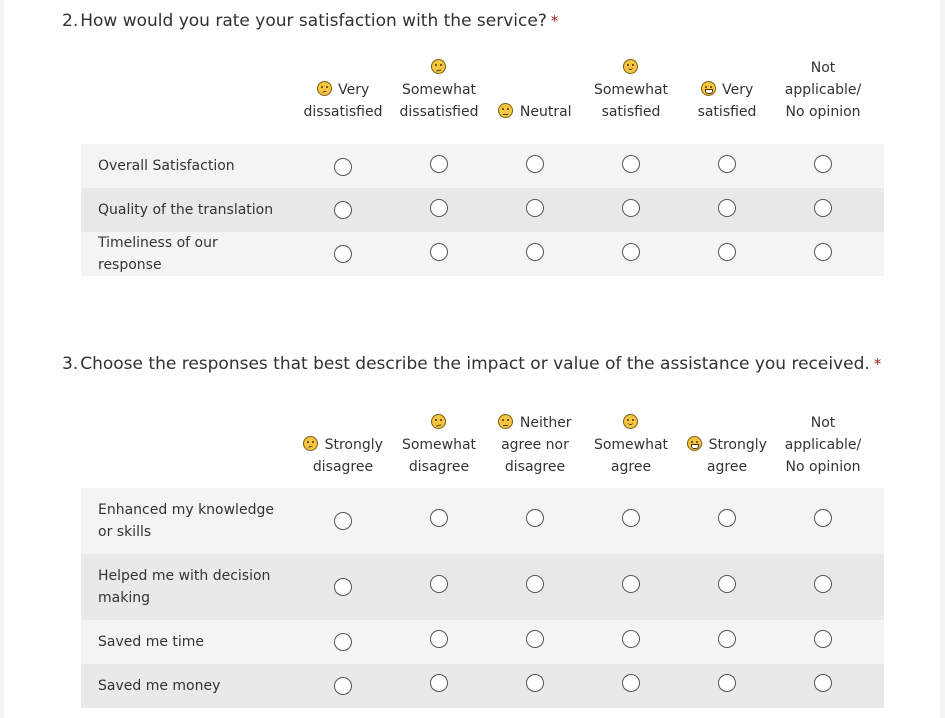 This screenshot has height=718, width=945. Describe the element at coordinates (482, 642) in the screenshot. I see `matrix-row: Saved me time` at that location.